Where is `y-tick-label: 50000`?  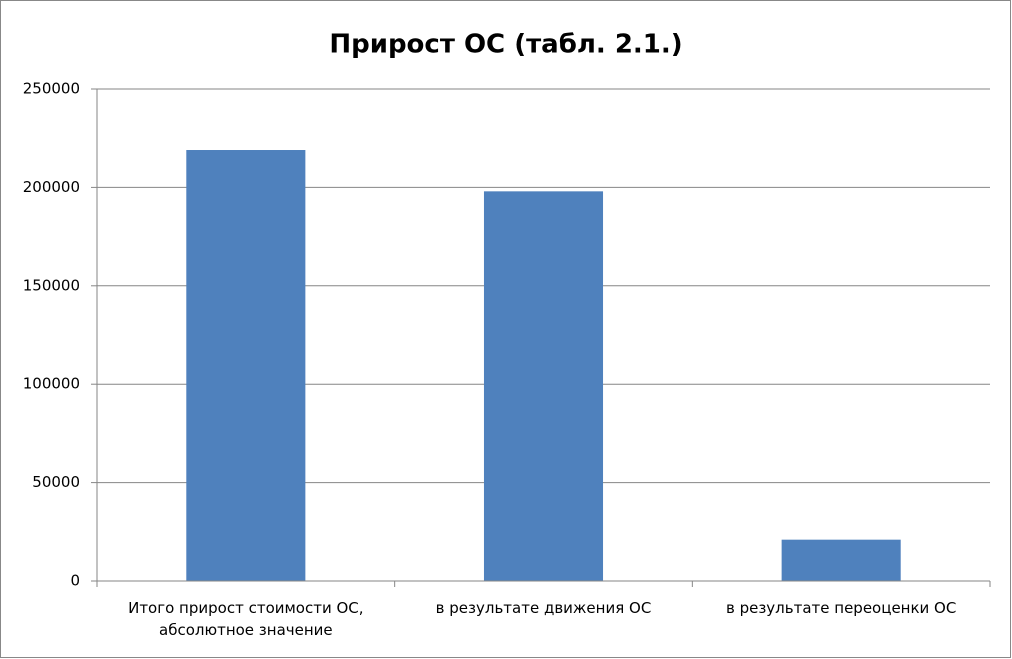
y-tick-label: 50000 is located at coordinates (56, 482).